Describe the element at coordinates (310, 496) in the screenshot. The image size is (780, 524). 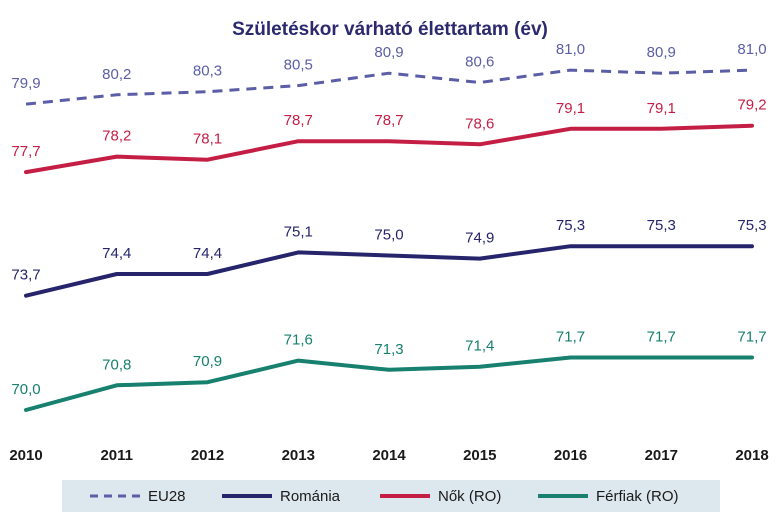
I see `legend-label-romania: Románia` at that location.